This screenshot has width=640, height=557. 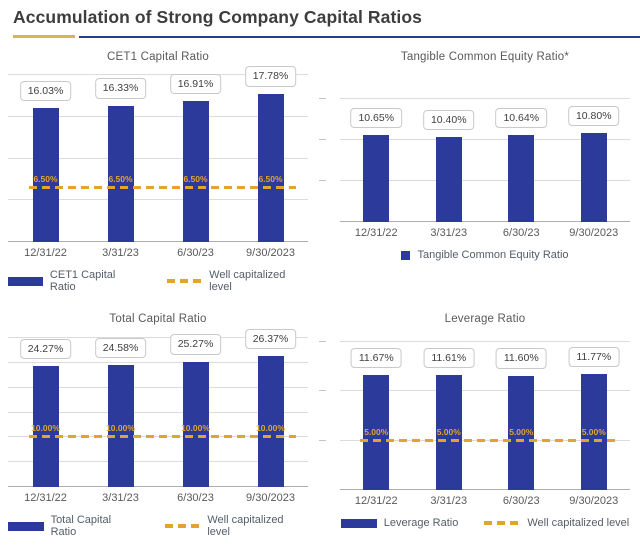 What do you see at coordinates (376, 117) in the screenshot?
I see `value-label: 10.65%` at bounding box center [376, 117].